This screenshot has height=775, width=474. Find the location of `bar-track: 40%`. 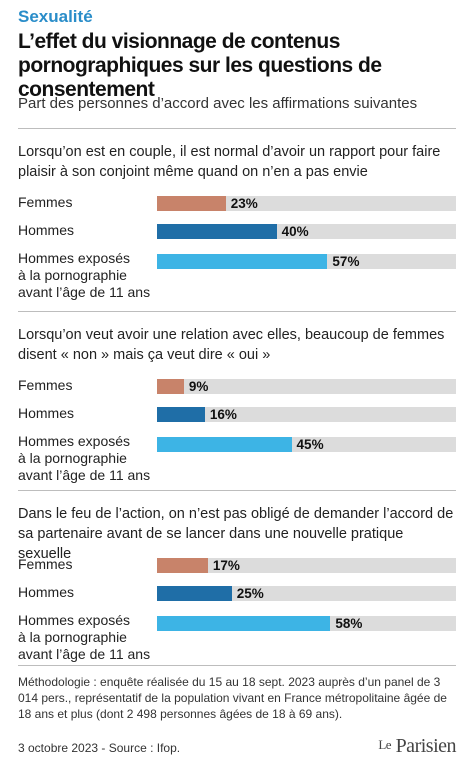

bar-track: 40% is located at coordinates (306, 231).